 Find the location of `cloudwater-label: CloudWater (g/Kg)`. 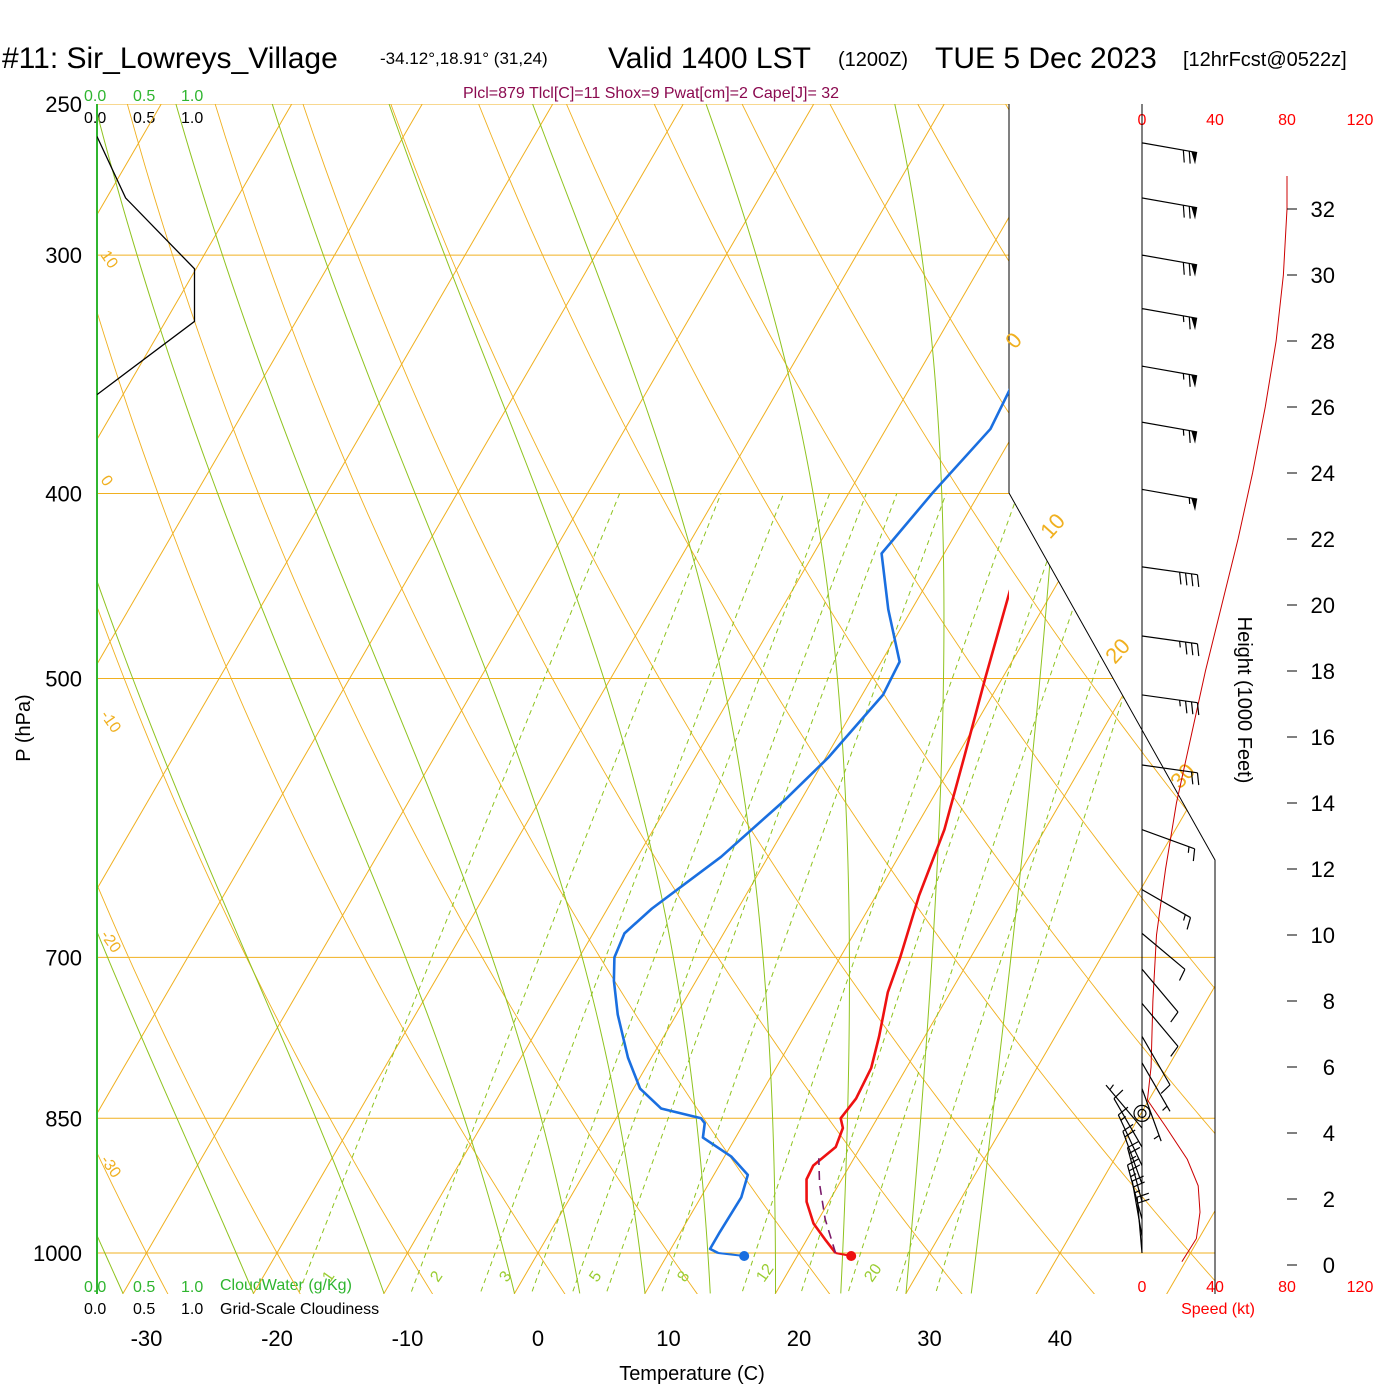

cloudwater-label: CloudWater (g/Kg) is located at coordinates (286, 1285).